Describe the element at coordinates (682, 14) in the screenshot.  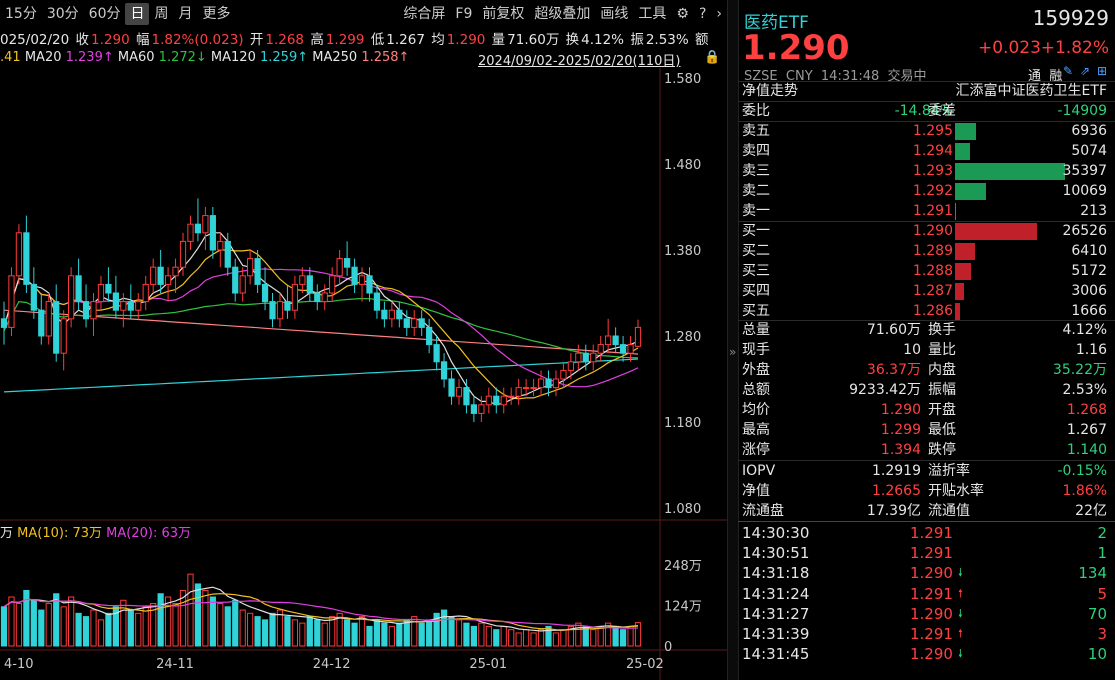
I see `gear-icon: ⚙` at that location.